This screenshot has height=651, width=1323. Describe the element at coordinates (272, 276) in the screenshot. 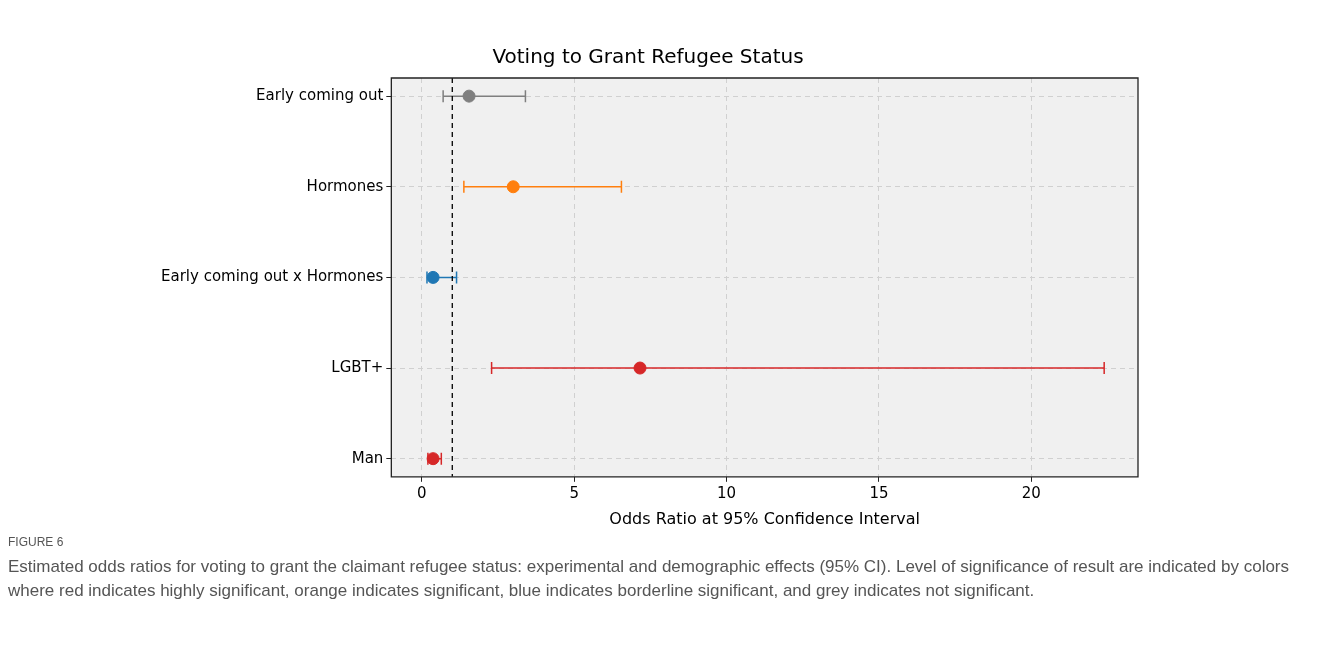

I see `y-tick-label: Early coming out x Hormones` at that location.